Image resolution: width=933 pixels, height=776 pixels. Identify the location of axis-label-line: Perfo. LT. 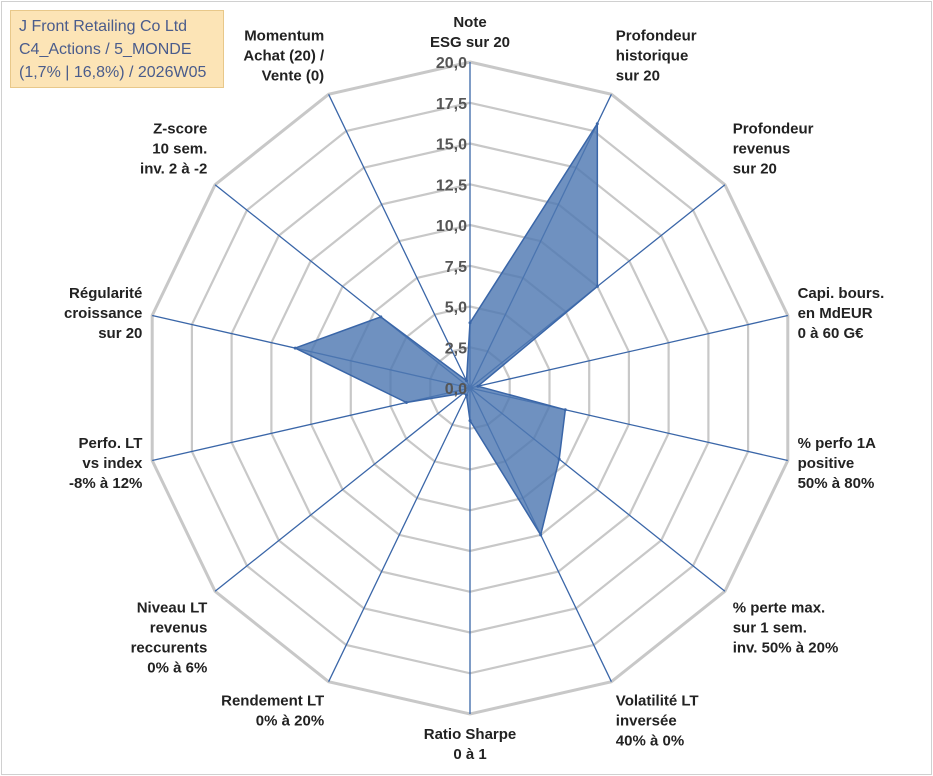
(111, 443).